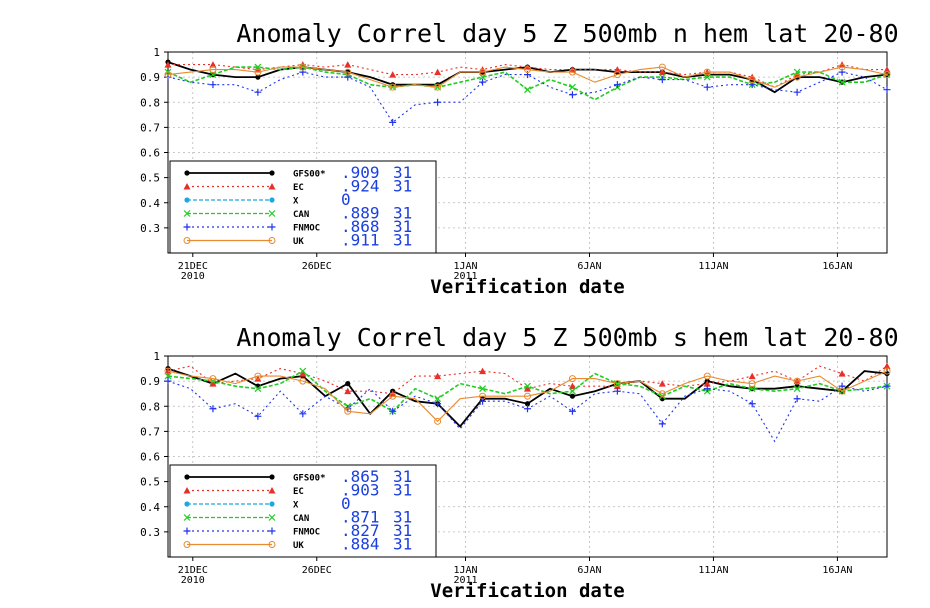 This screenshot has width=930, height=608. I want to click on legend-entry-fnmoc: FNMOC .827 31, so click(297, 530).